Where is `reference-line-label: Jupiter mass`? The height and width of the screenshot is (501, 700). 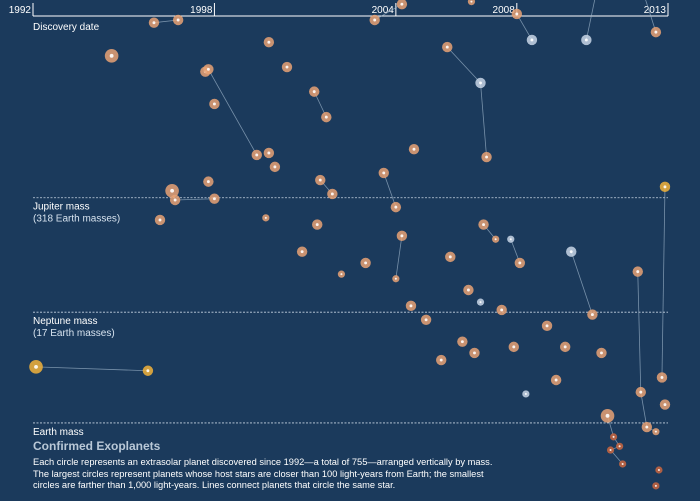
reference-line-label: Jupiter mass is located at coordinates (61, 207).